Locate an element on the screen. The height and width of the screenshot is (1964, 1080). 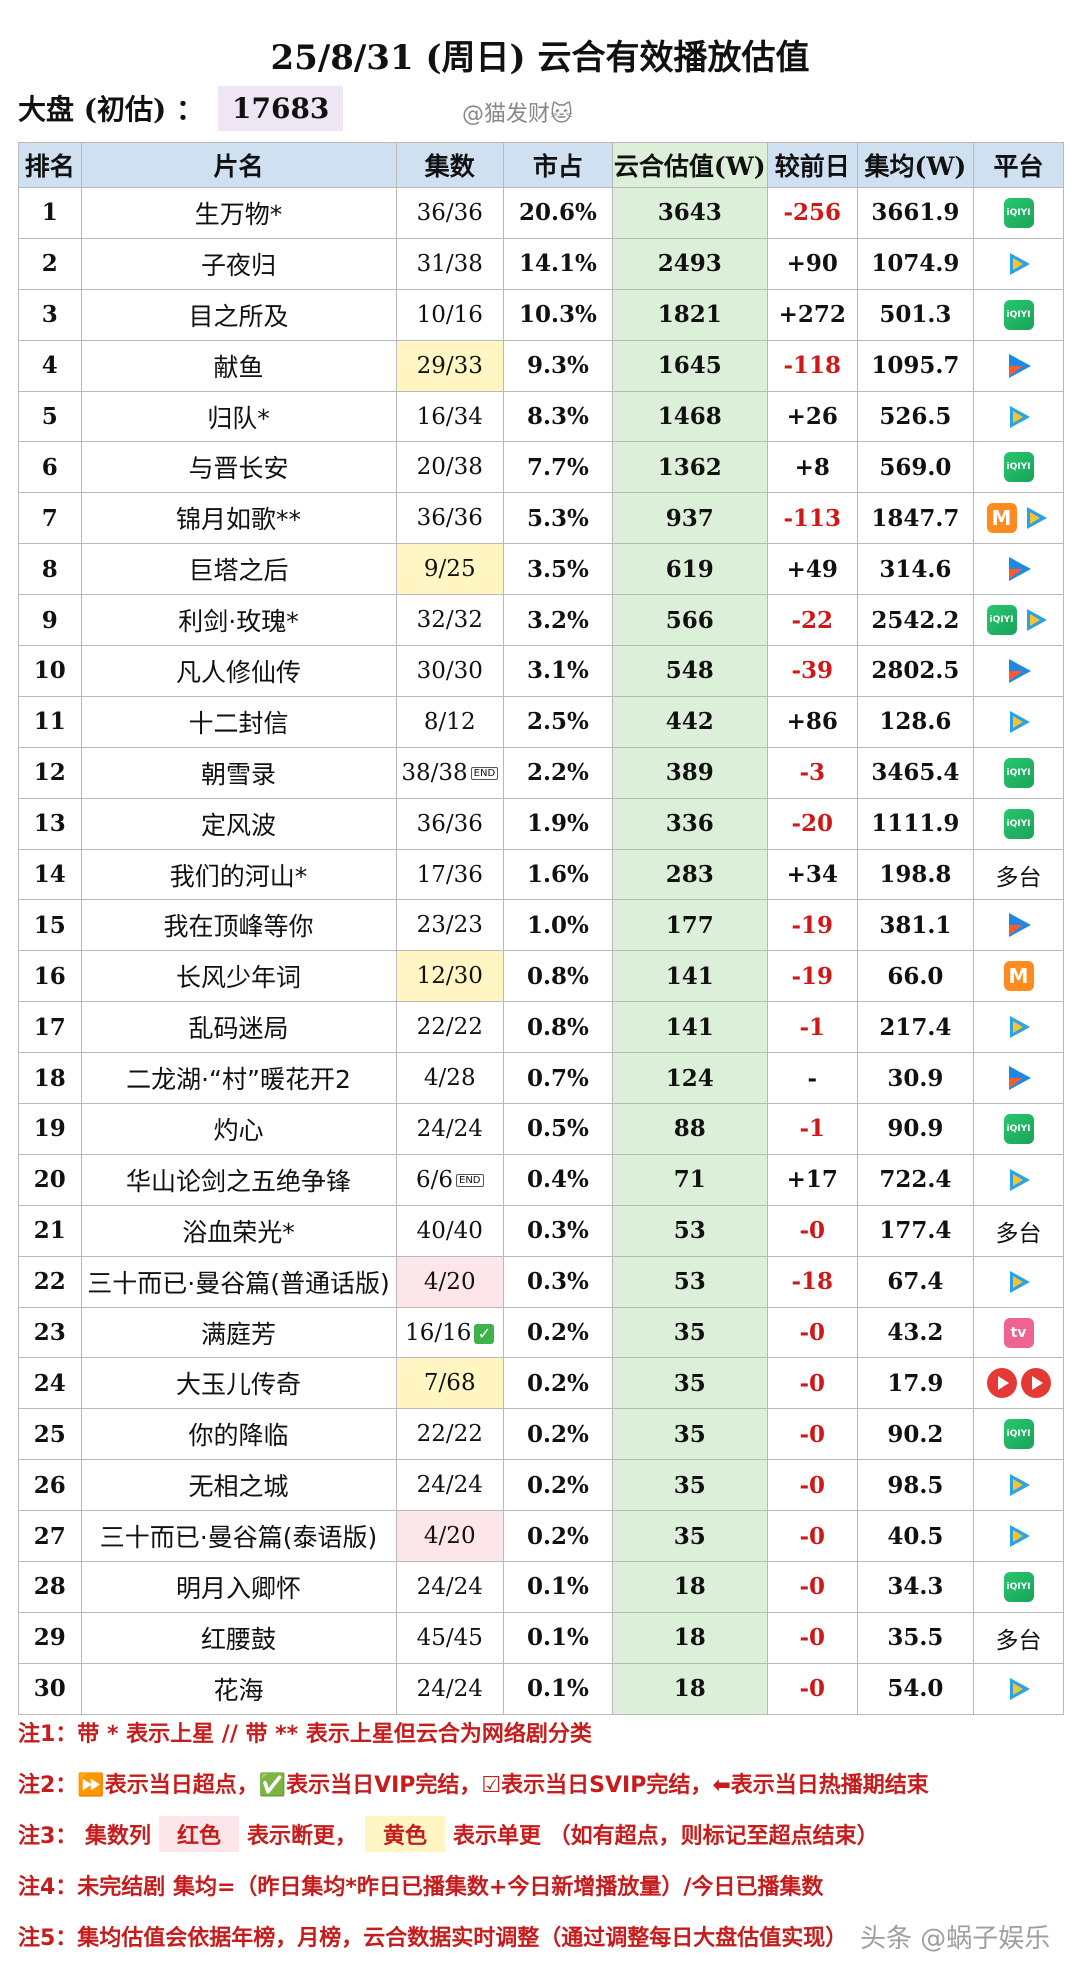
header-avg: 集均(W) is located at coordinates (915, 165).